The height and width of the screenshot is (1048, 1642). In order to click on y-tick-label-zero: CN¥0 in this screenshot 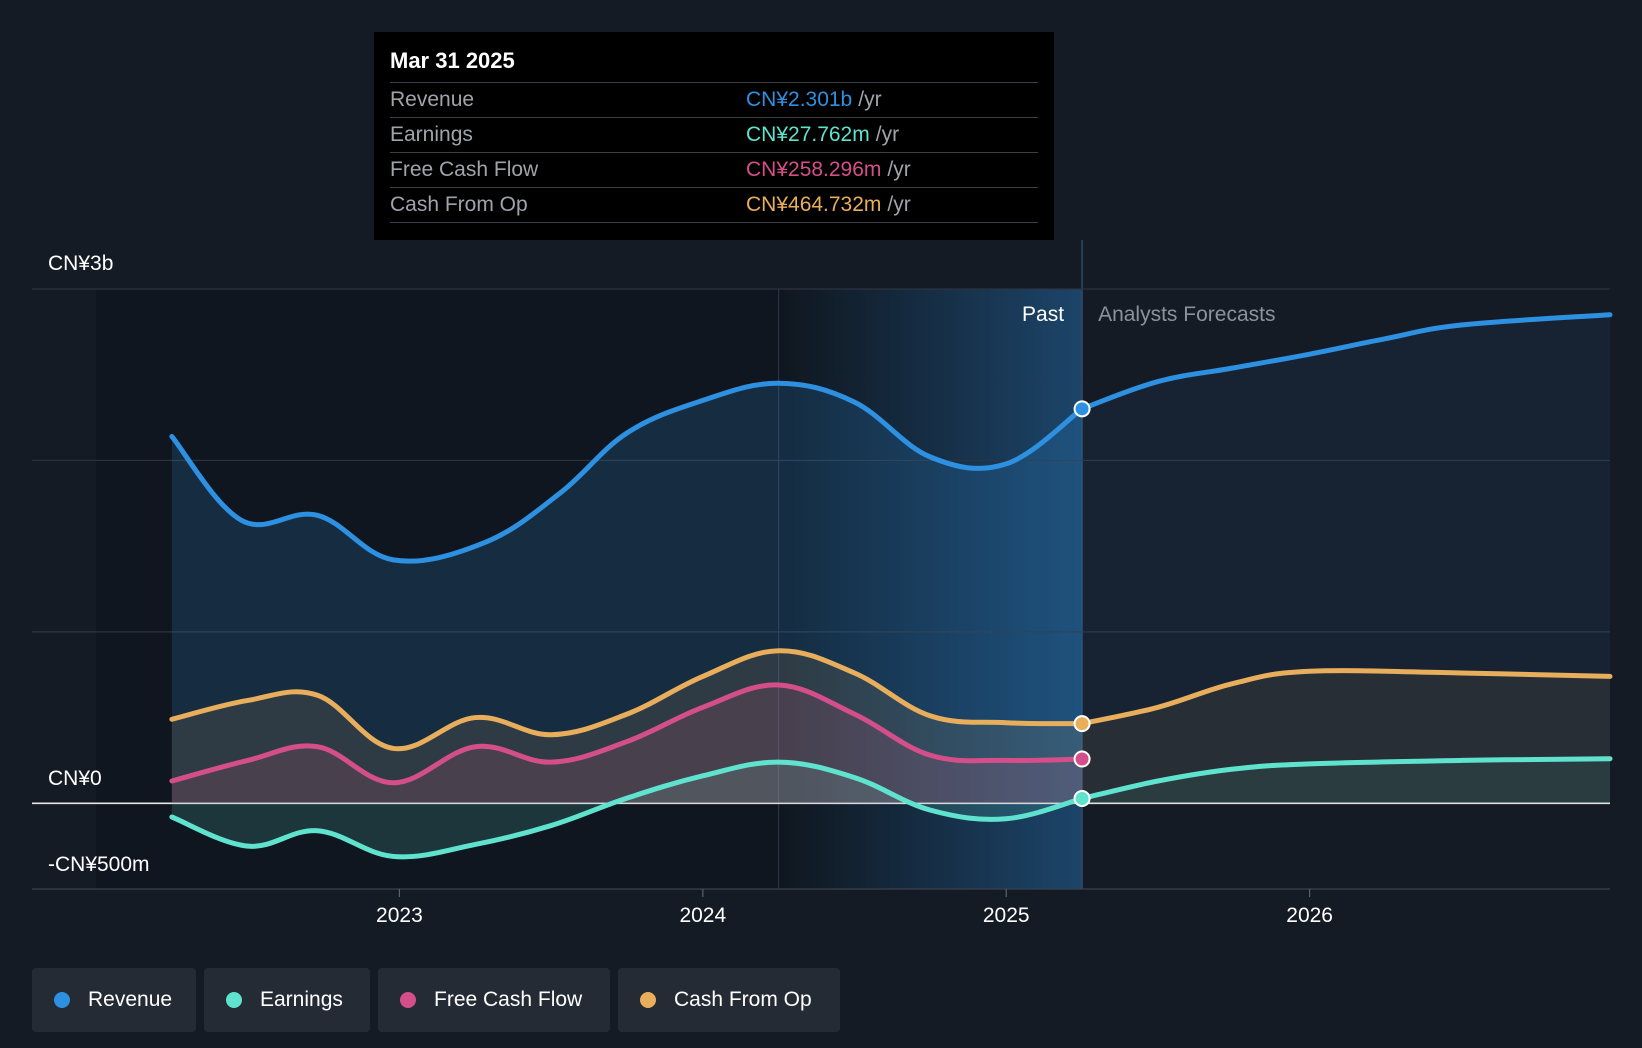, I will do `click(75, 778)`.